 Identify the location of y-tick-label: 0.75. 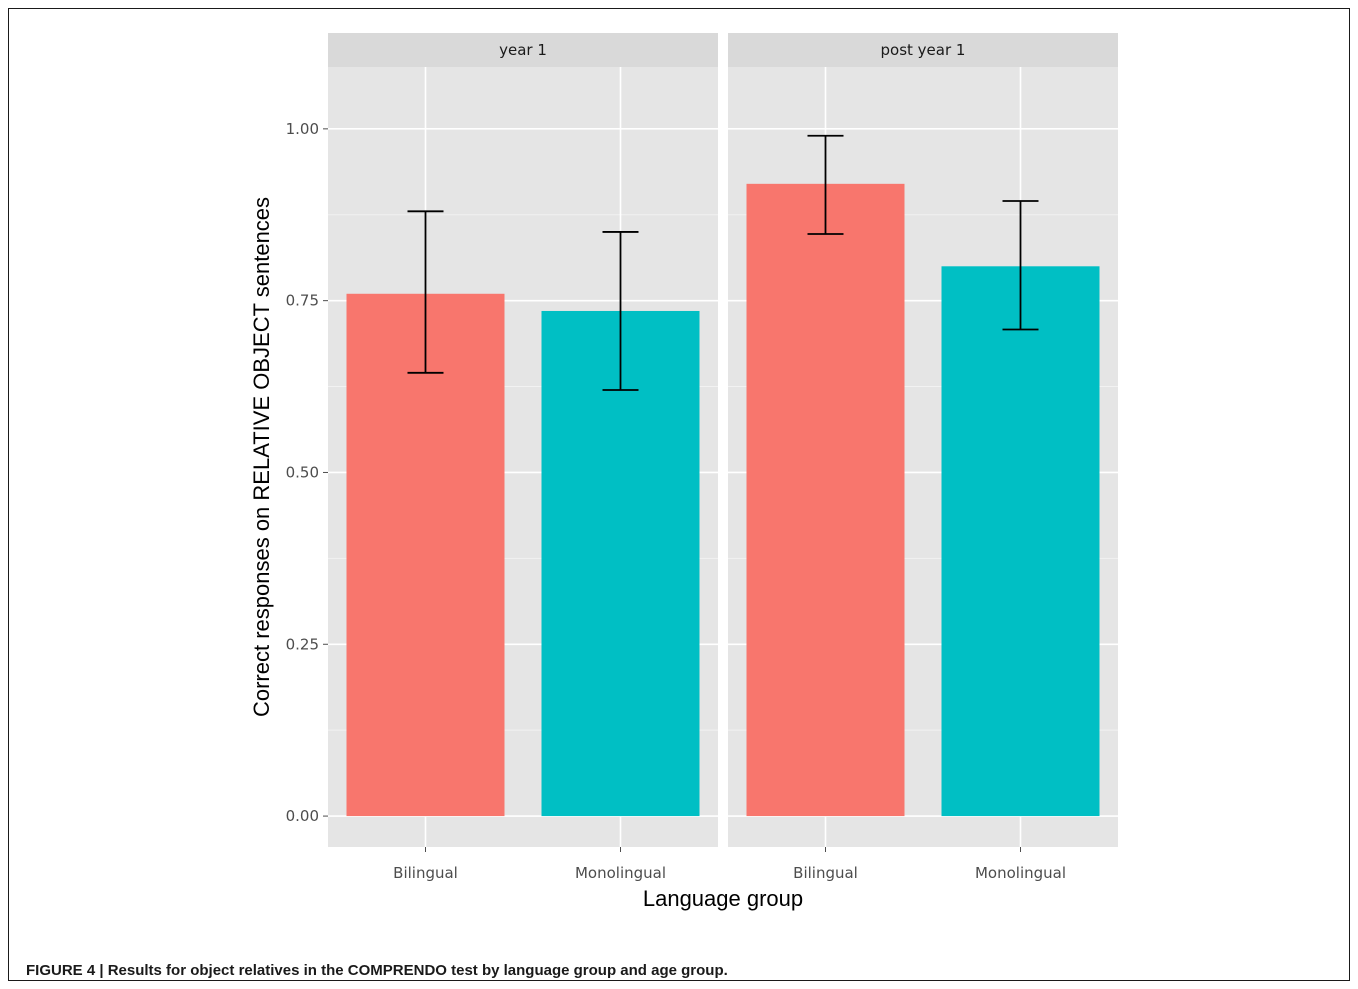
(302, 301).